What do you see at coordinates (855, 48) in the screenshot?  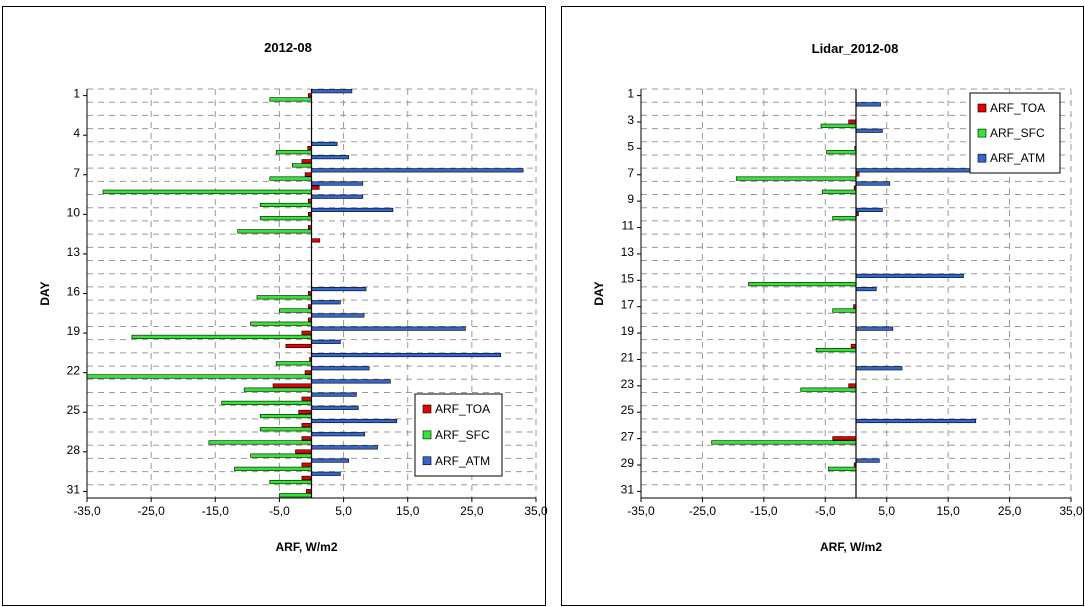 I see `chart-title: Lidar_2012-08` at bounding box center [855, 48].